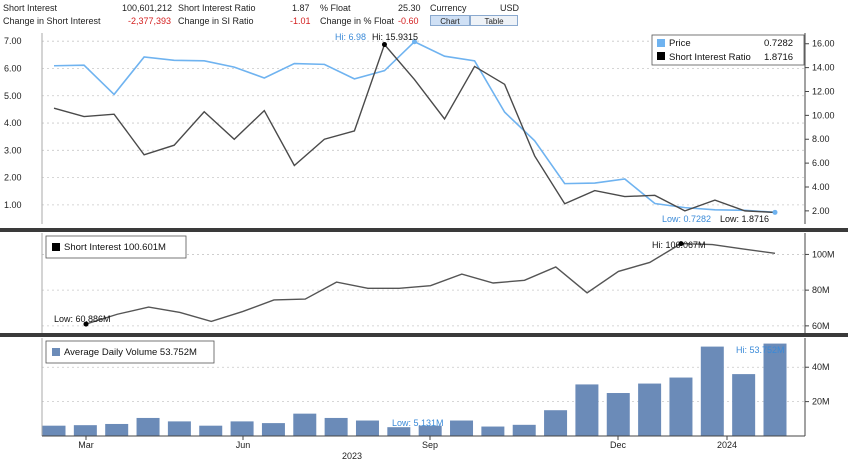  What do you see at coordinates (686, 219) in the screenshot?
I see `price-low-annotation: Low: 0.7282` at bounding box center [686, 219].